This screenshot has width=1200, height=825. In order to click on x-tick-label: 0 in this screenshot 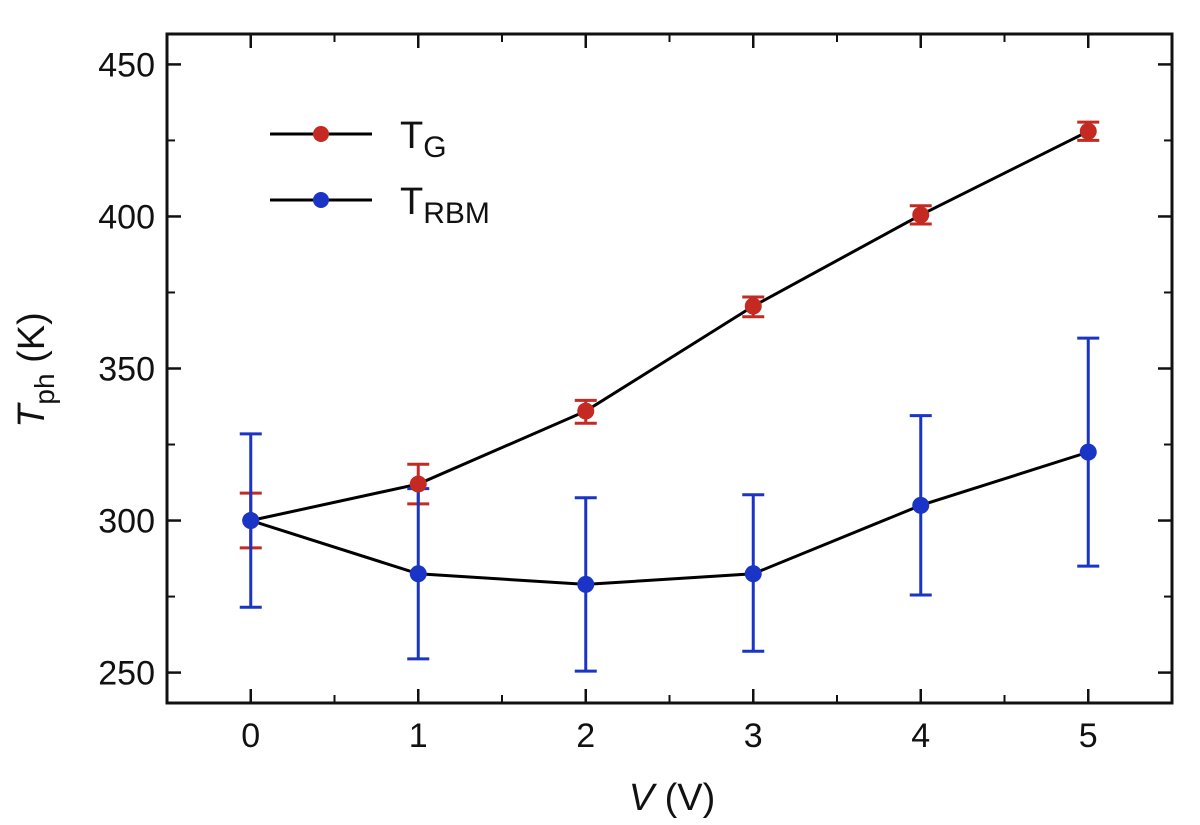, I will do `click(250, 736)`.